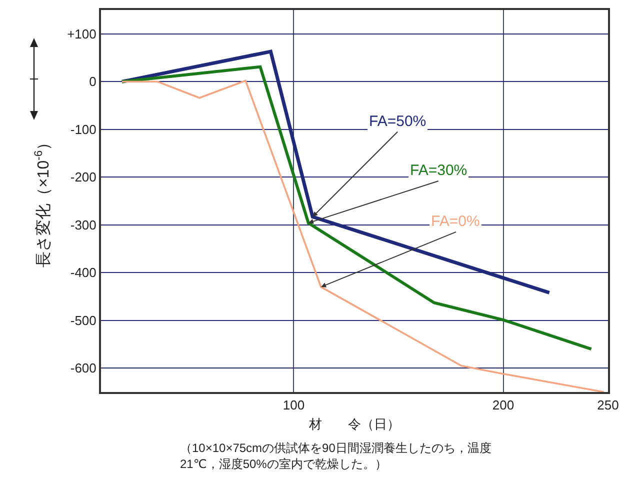 The height and width of the screenshot is (488, 624). Describe the element at coordinates (503, 405) in the screenshot. I see `x-tick-label: 200` at that location.